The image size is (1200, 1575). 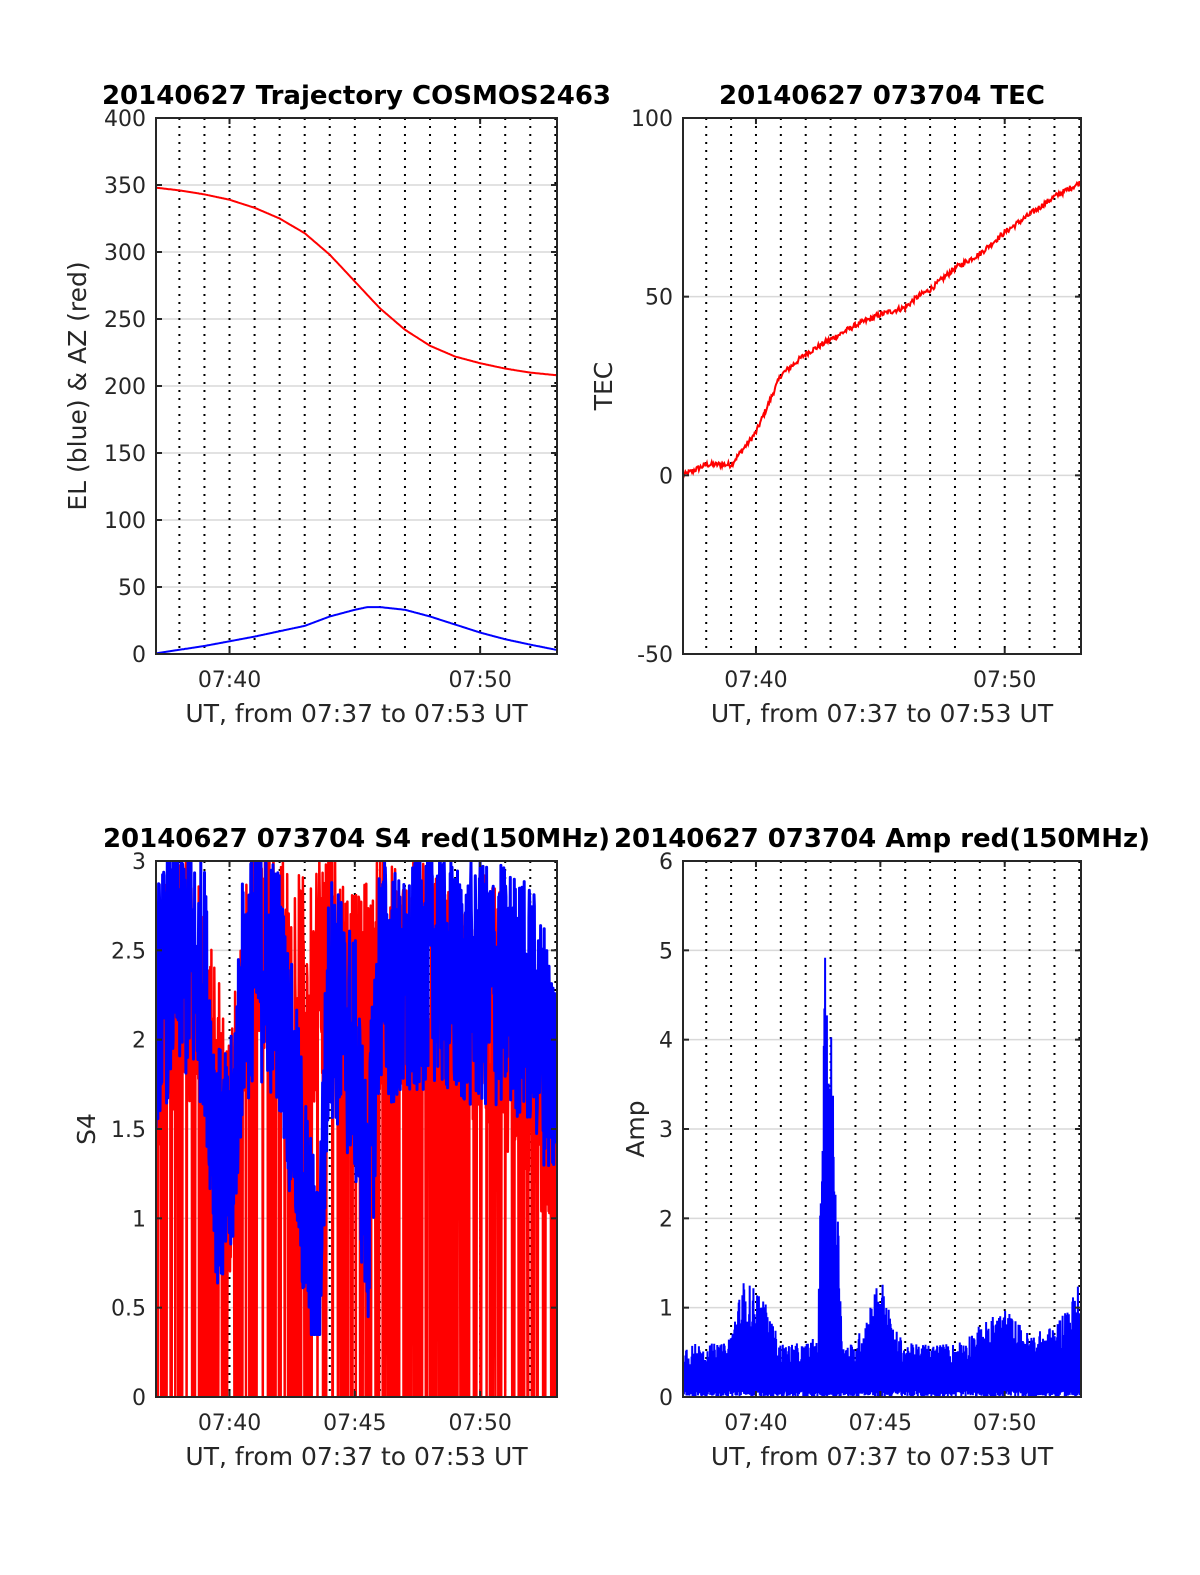 What do you see at coordinates (125, 320) in the screenshot?
I see `y-tick-label: 250` at bounding box center [125, 320].